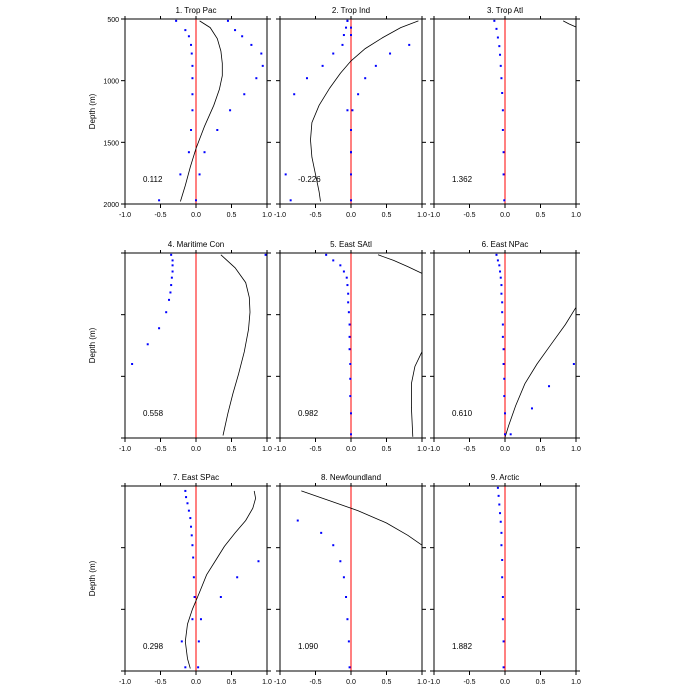 This screenshot has height=700, width=700. What do you see at coordinates (505, 477) in the screenshot?
I see `panel-title: 9. Arctic` at bounding box center [505, 477].